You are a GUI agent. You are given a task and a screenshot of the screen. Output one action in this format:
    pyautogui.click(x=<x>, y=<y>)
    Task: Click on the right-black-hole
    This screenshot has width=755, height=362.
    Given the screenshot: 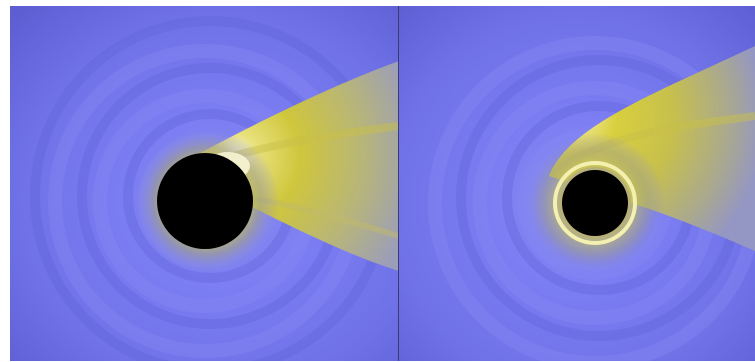 What is the action you would take?
    pyautogui.click(x=595, y=203)
    